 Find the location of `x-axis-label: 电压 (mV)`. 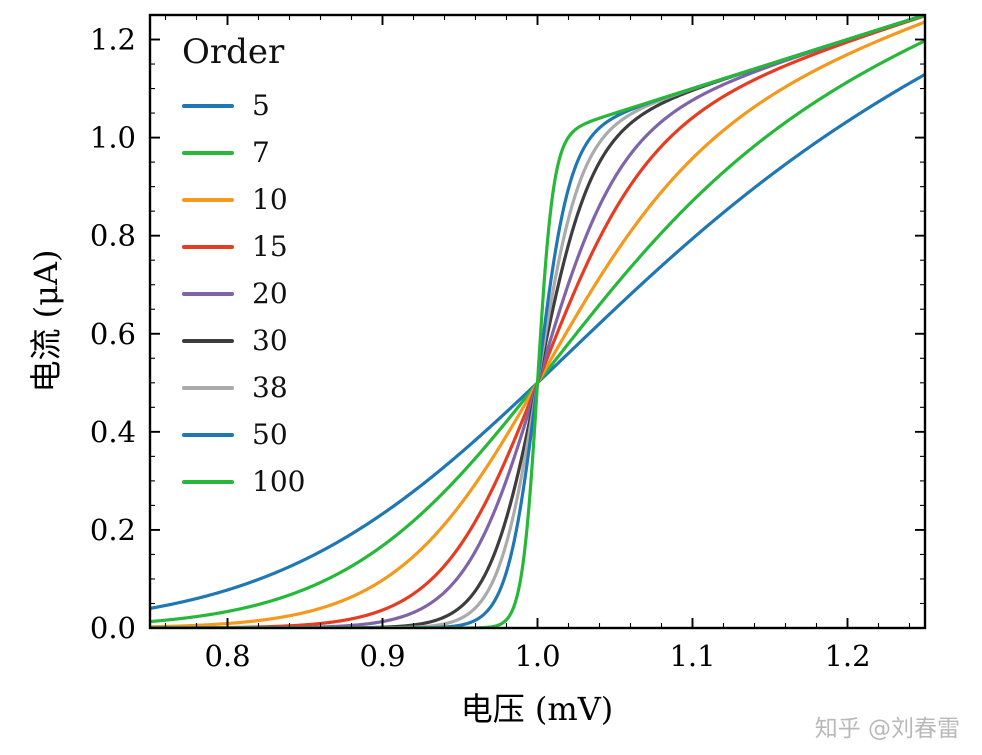

x-axis-label: 电压 (mV) is located at coordinates (537, 709).